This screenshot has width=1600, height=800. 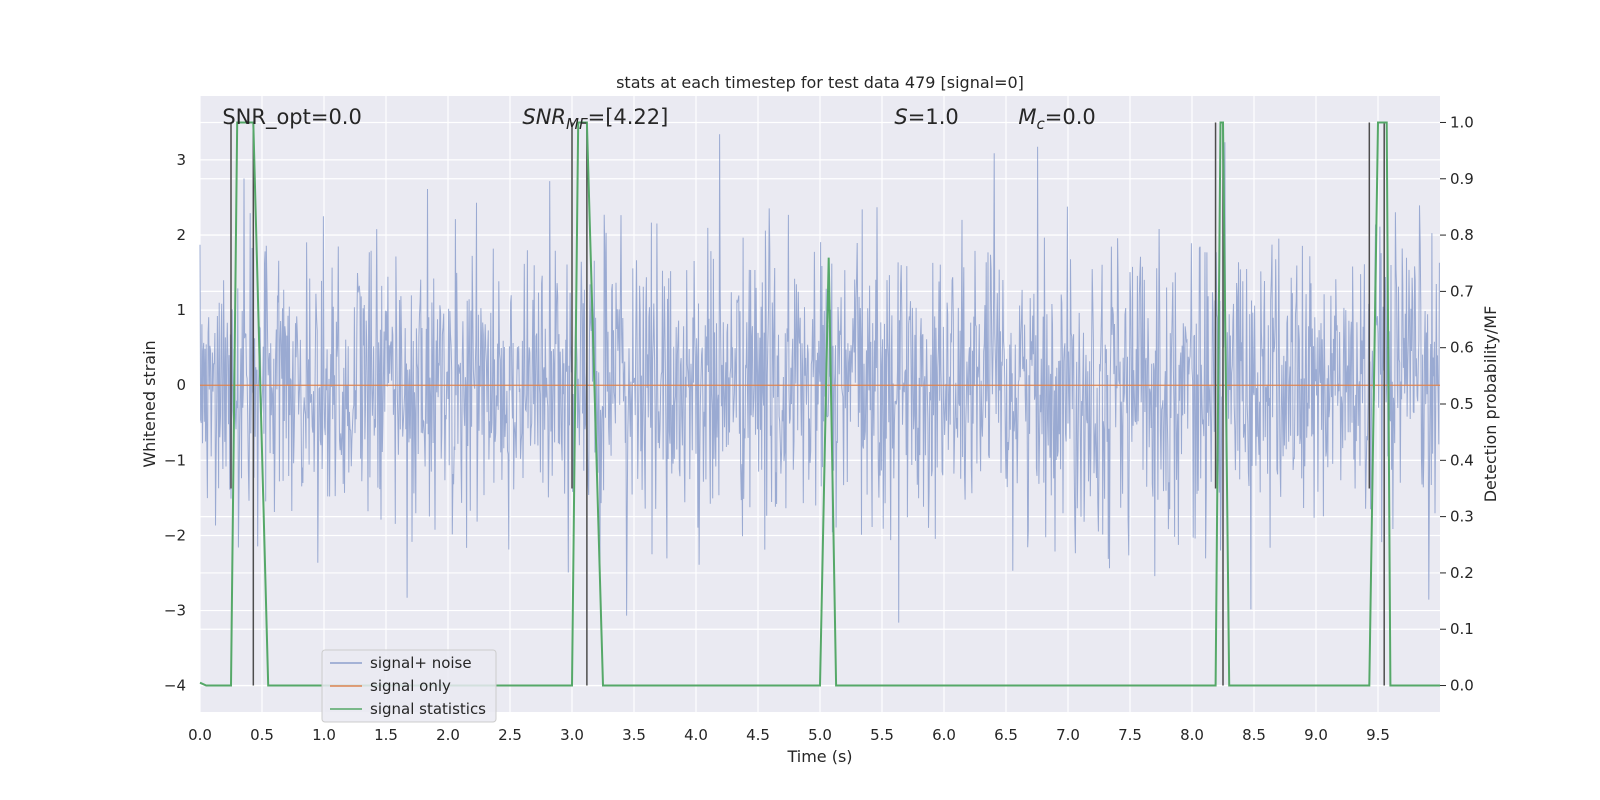 I want to click on legend-box, so click(x=409, y=686).